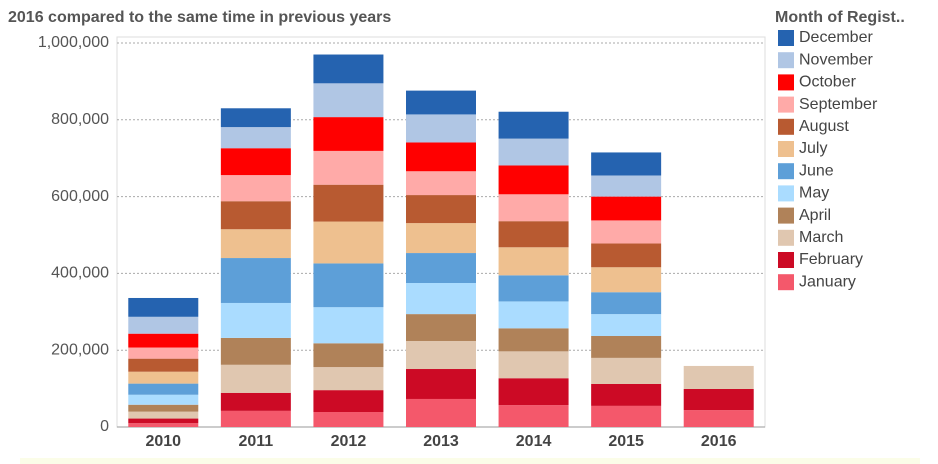 This screenshot has height=464, width=938. Describe the element at coordinates (824, 126) in the screenshot. I see `legend-label: August` at that location.